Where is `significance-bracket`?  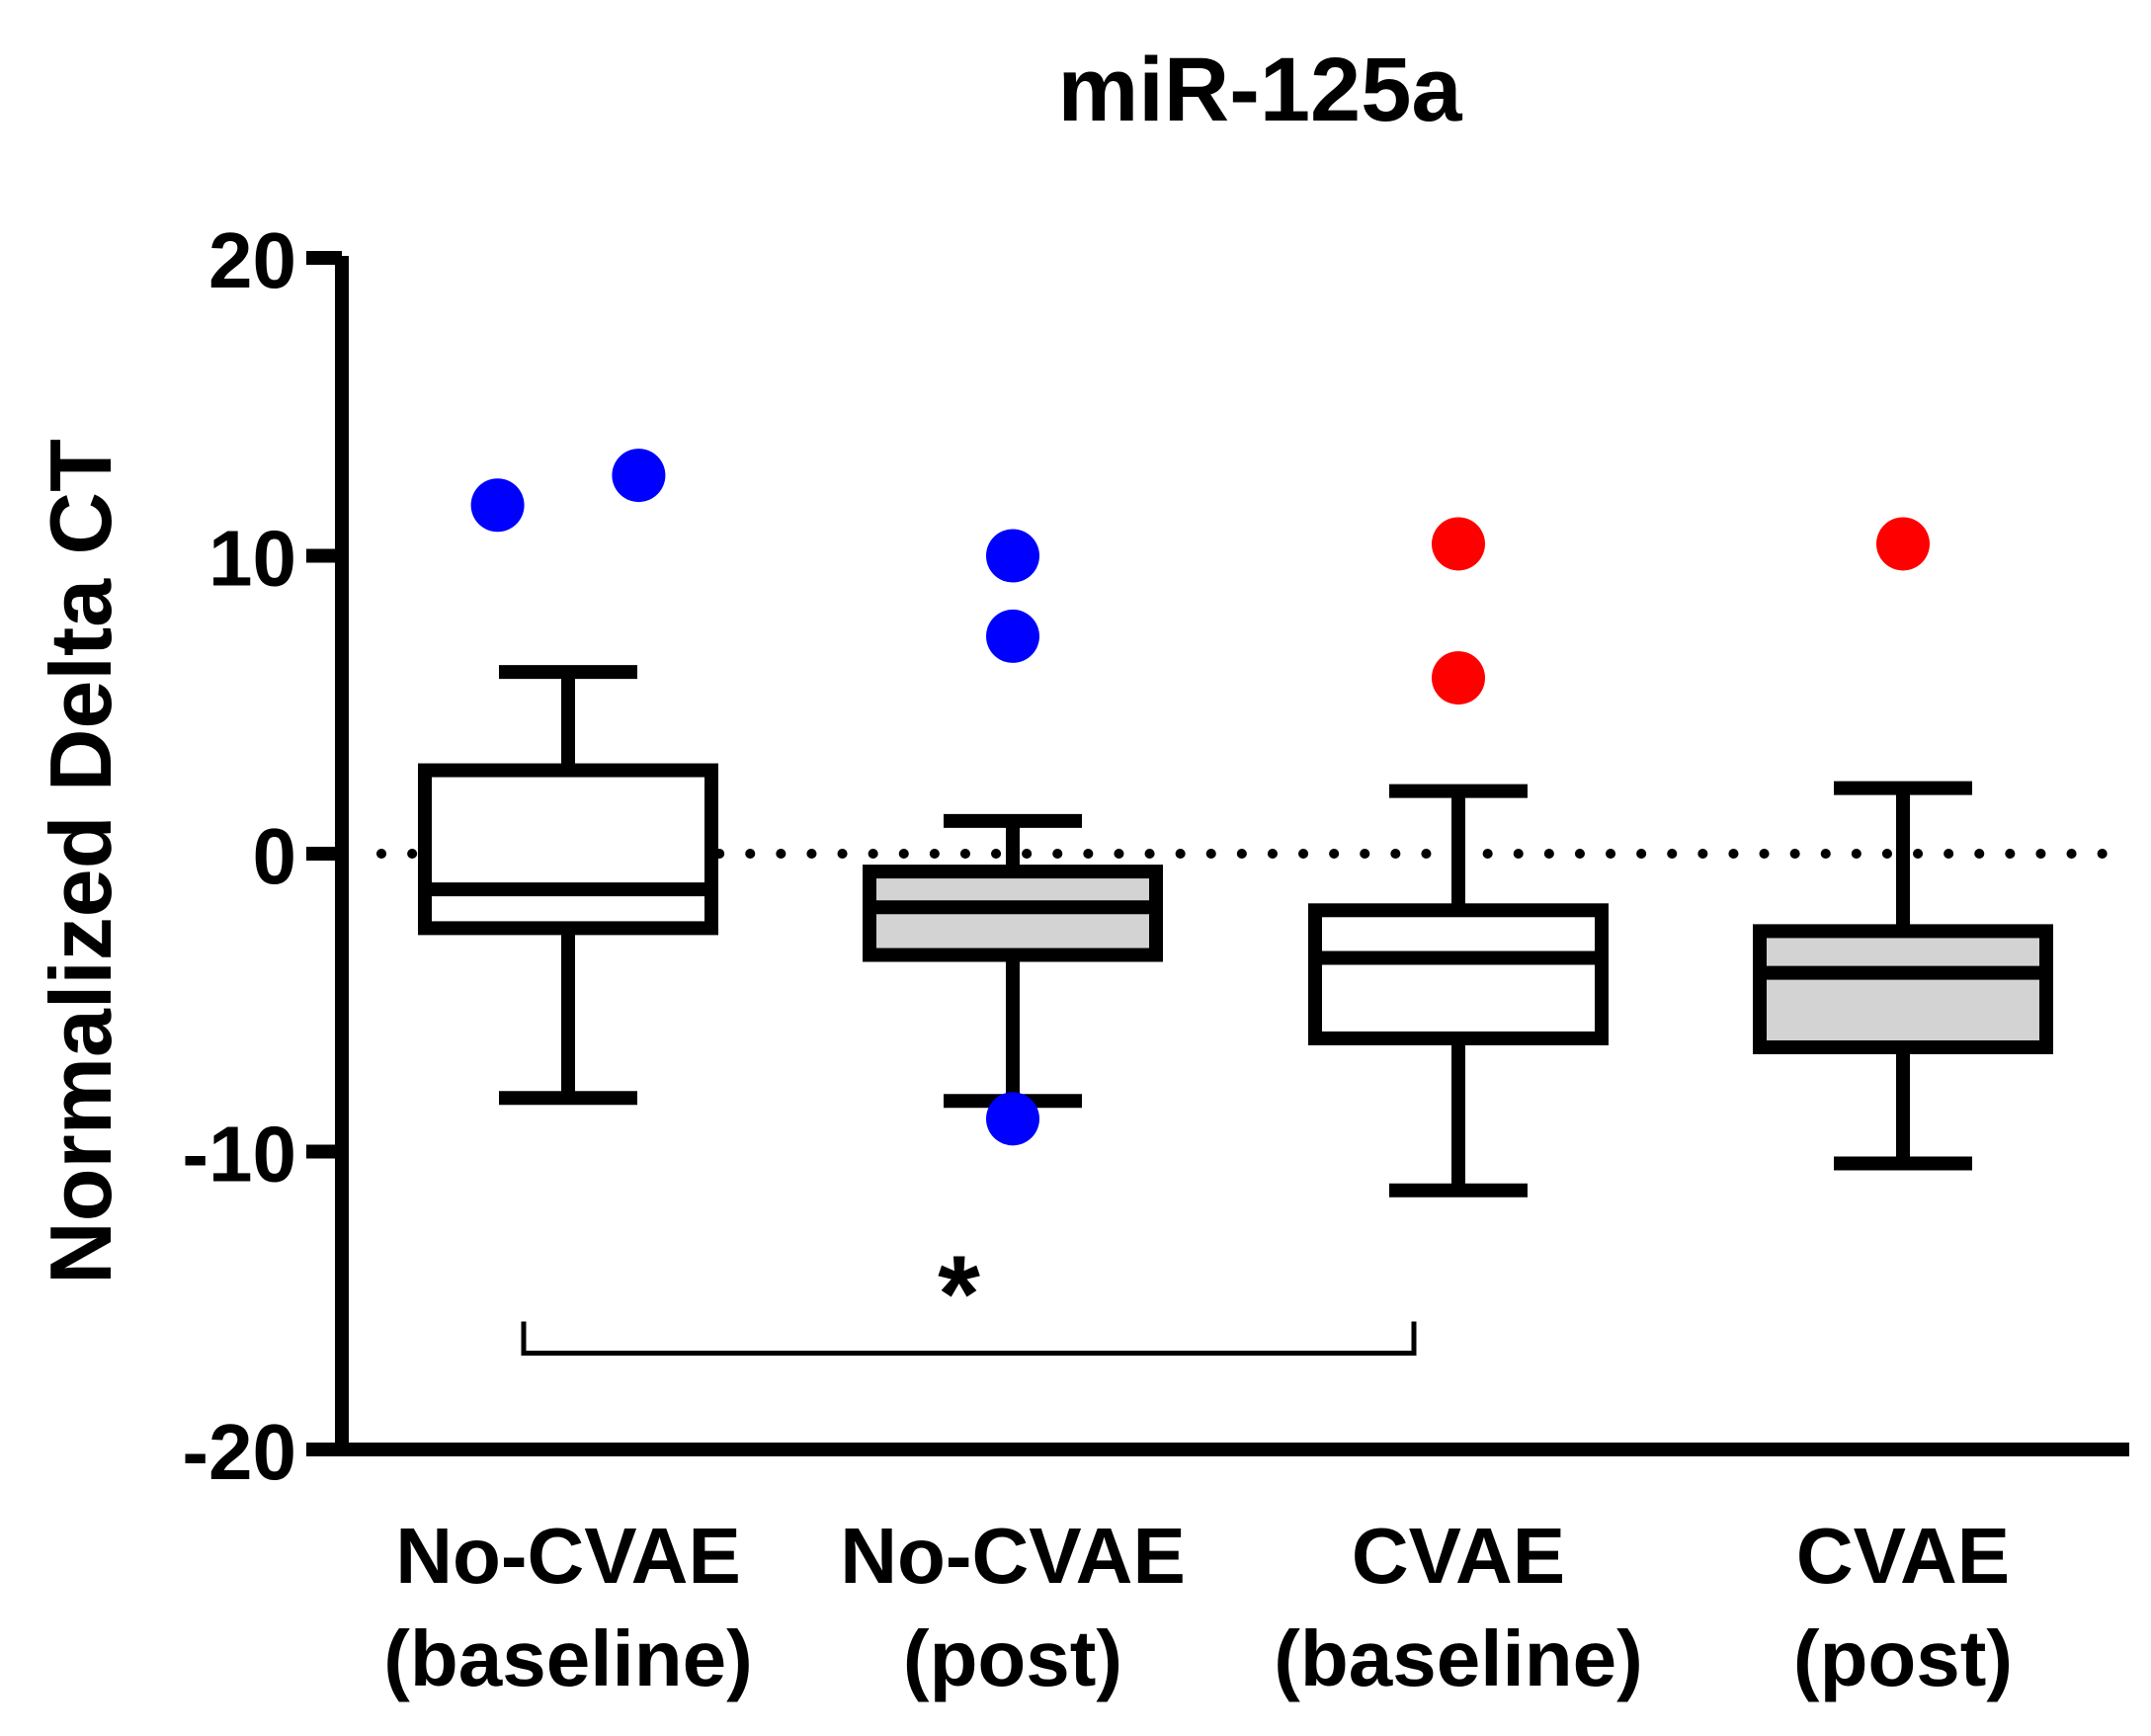
significance-bracket is located at coordinates (969, 1339).